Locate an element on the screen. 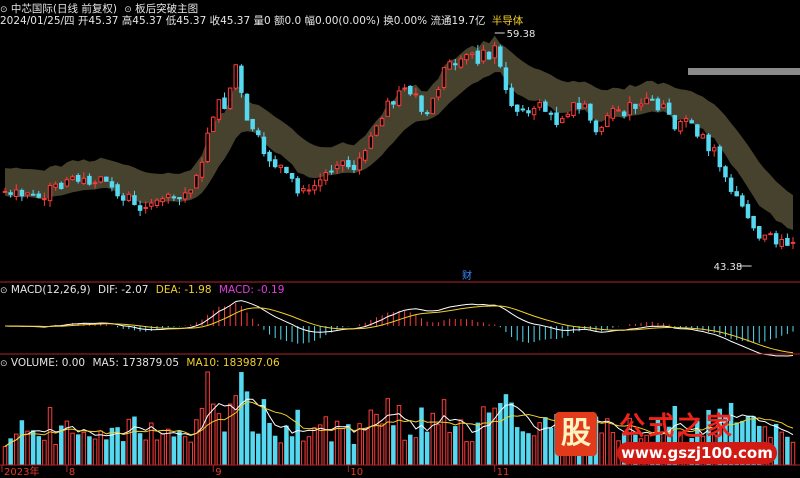  dea-value: DEA: -1.98 is located at coordinates (183, 290).